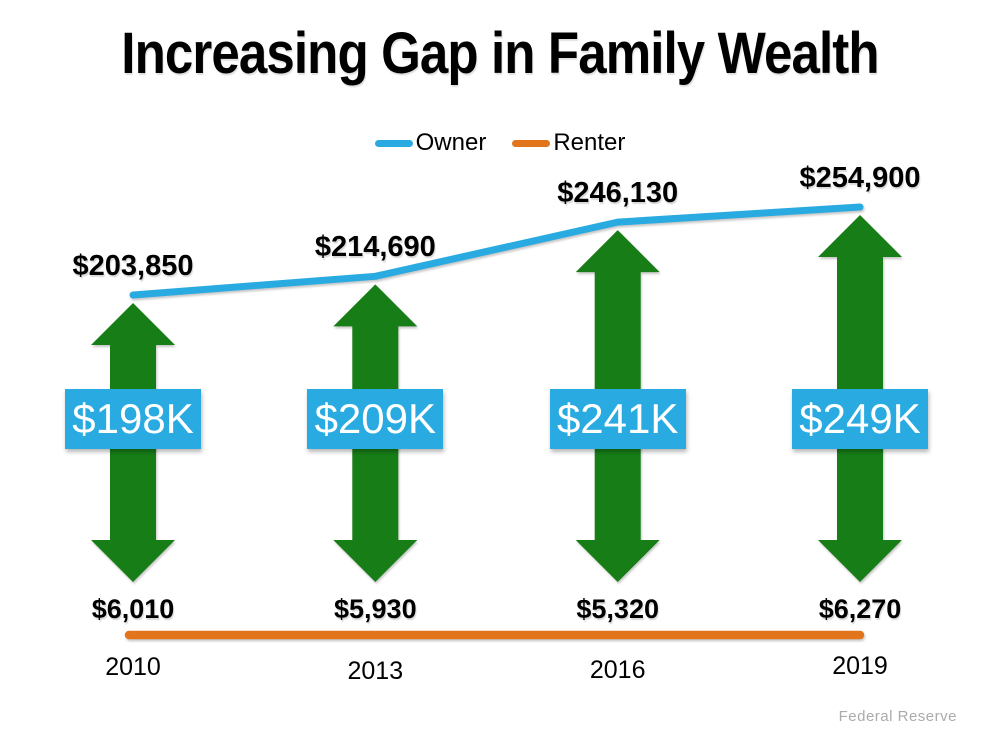 This screenshot has height=750, width=1000. What do you see at coordinates (500, 143) in the screenshot?
I see `legend: Owner Renter` at bounding box center [500, 143].